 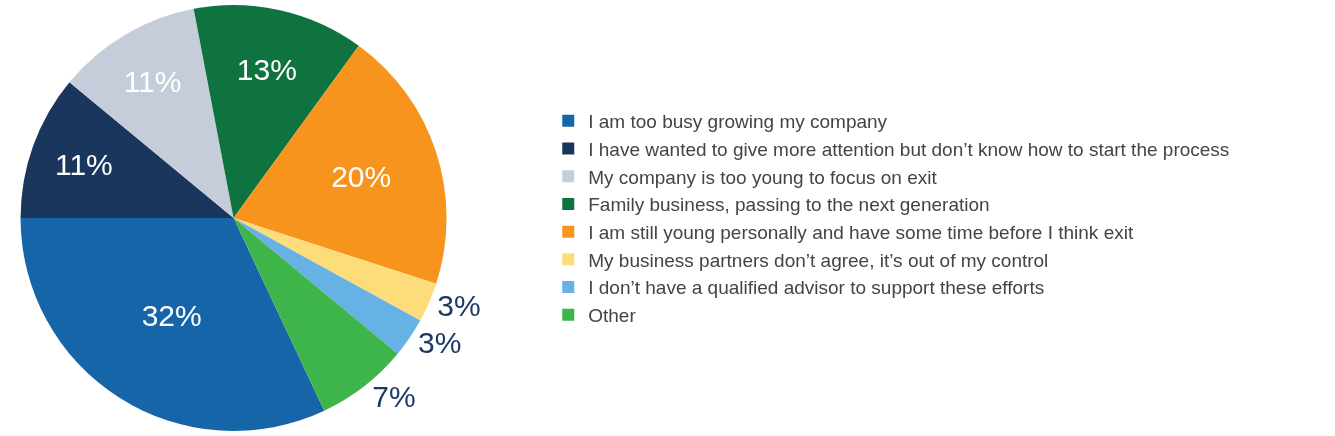 I want to click on legend-label: I am too busy growing my company, so click(x=738, y=122).